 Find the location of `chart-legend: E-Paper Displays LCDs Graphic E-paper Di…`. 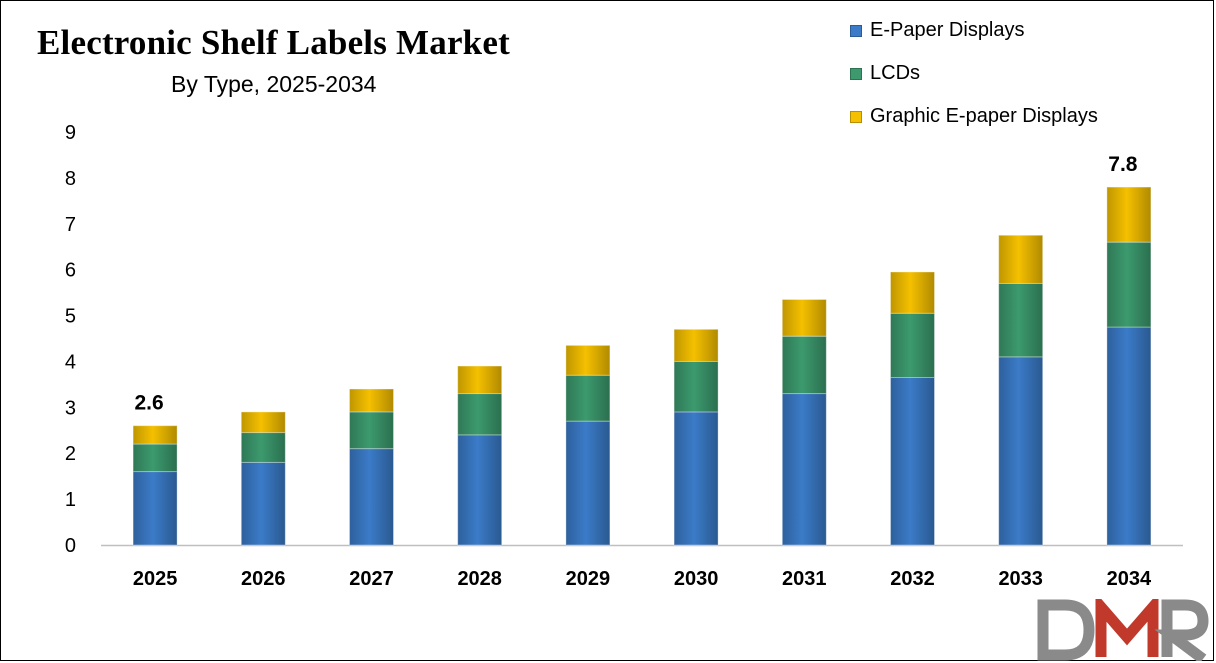

chart-legend: E-Paper Displays LCDs Graphic E-paper Di… is located at coordinates (974, 73).